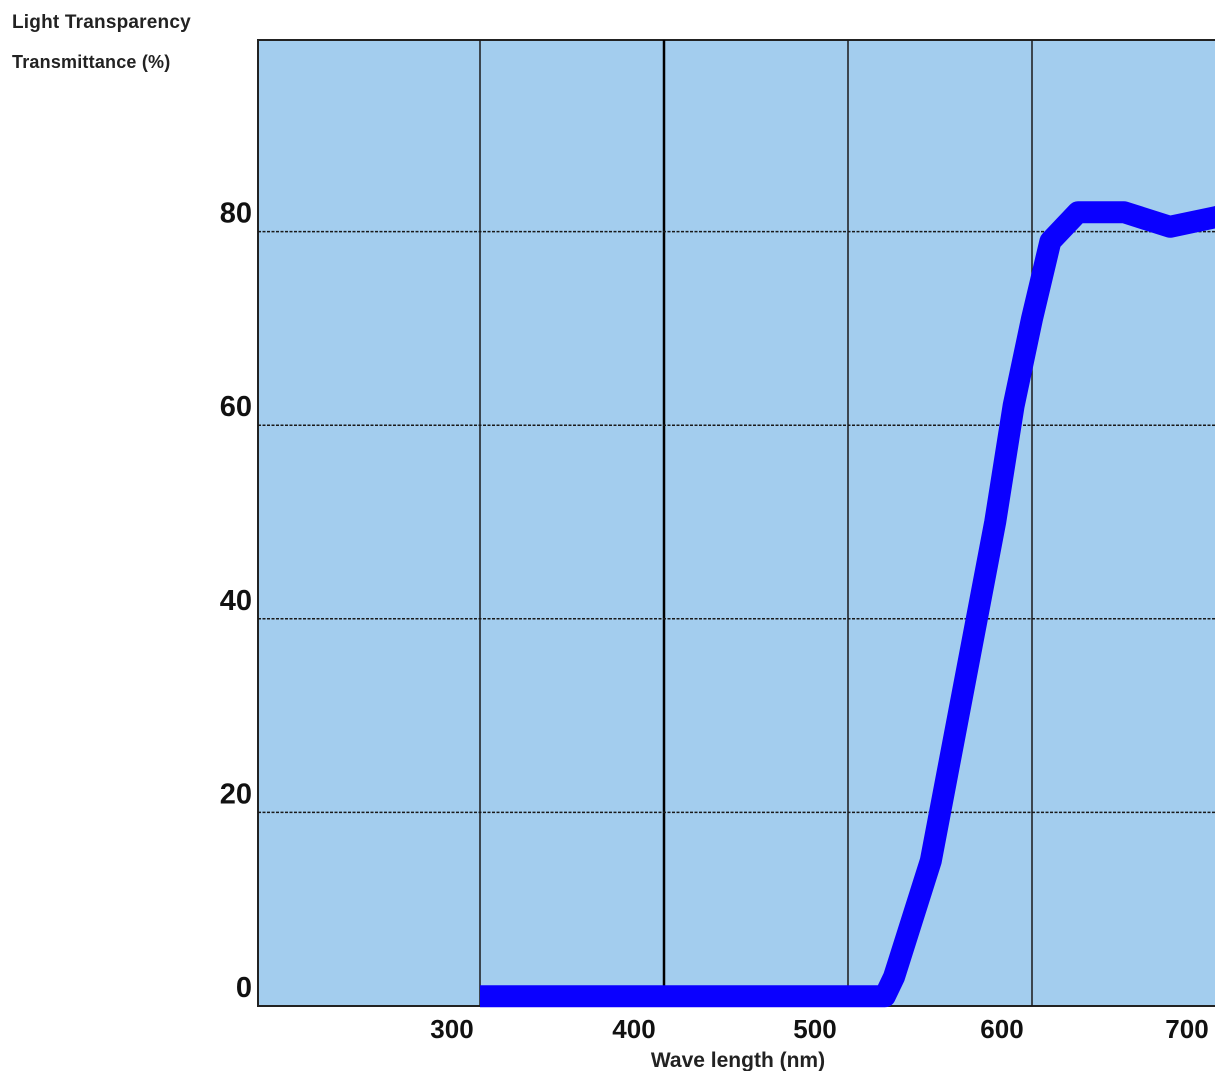 This screenshot has width=1215, height=1071. What do you see at coordinates (236, 214) in the screenshot?
I see `y-tick-label: 80` at bounding box center [236, 214].